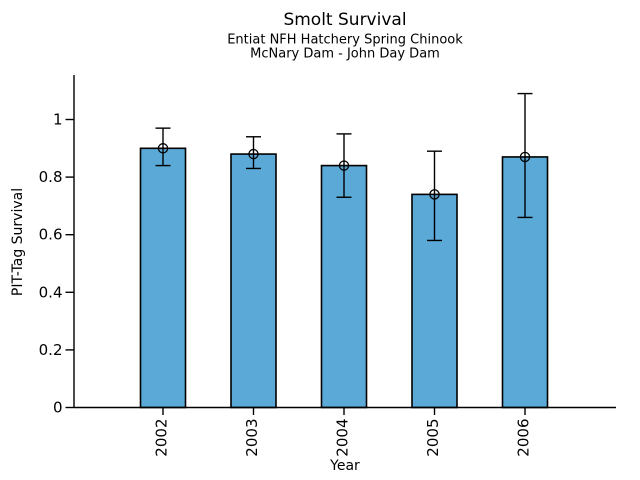 This screenshot has width=640, height=480. What do you see at coordinates (18, 242) in the screenshot?
I see `y-axis-label: PIT-Tag Survival` at bounding box center [18, 242].